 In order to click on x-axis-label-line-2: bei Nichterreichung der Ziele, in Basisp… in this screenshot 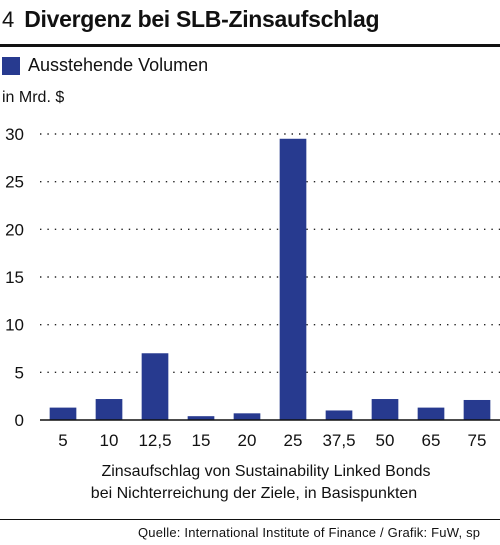, I will do `click(254, 493)`.